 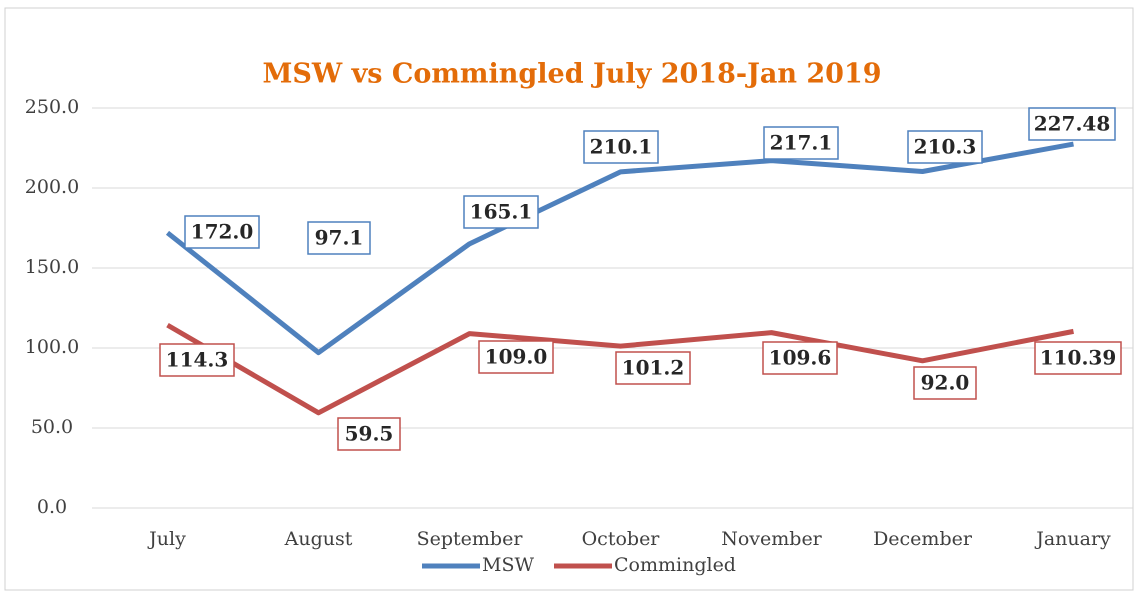 I want to click on data-label: 101.2, so click(x=653, y=368).